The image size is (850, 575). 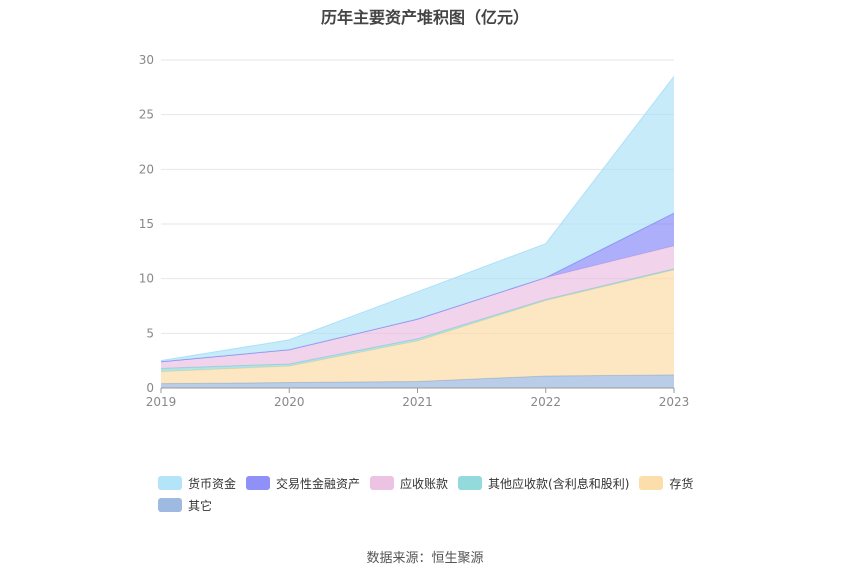 I want to click on y-tick-label: 30, so click(x=146, y=60).